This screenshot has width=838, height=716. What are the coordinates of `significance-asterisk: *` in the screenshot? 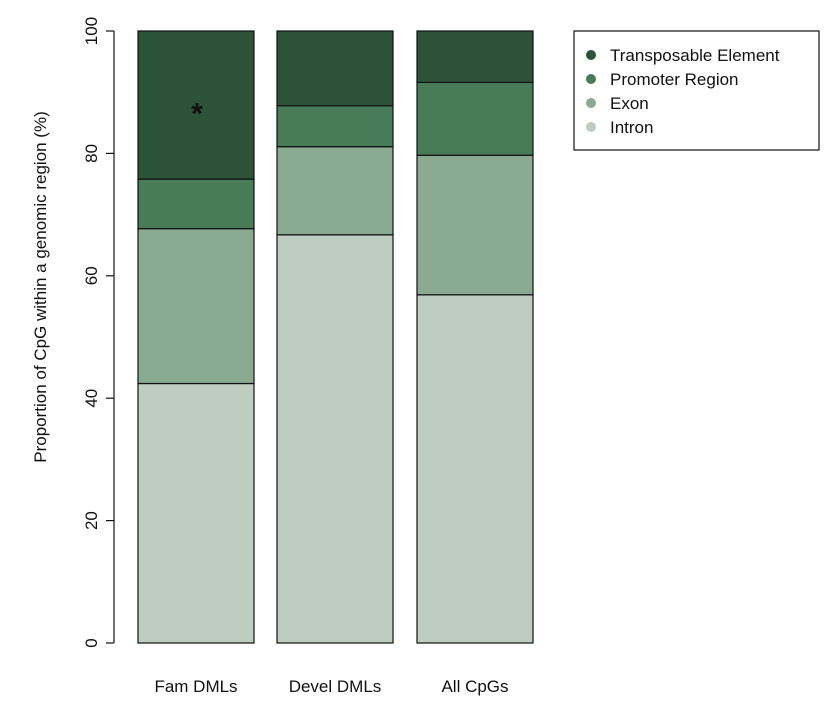 It's located at (197, 114).